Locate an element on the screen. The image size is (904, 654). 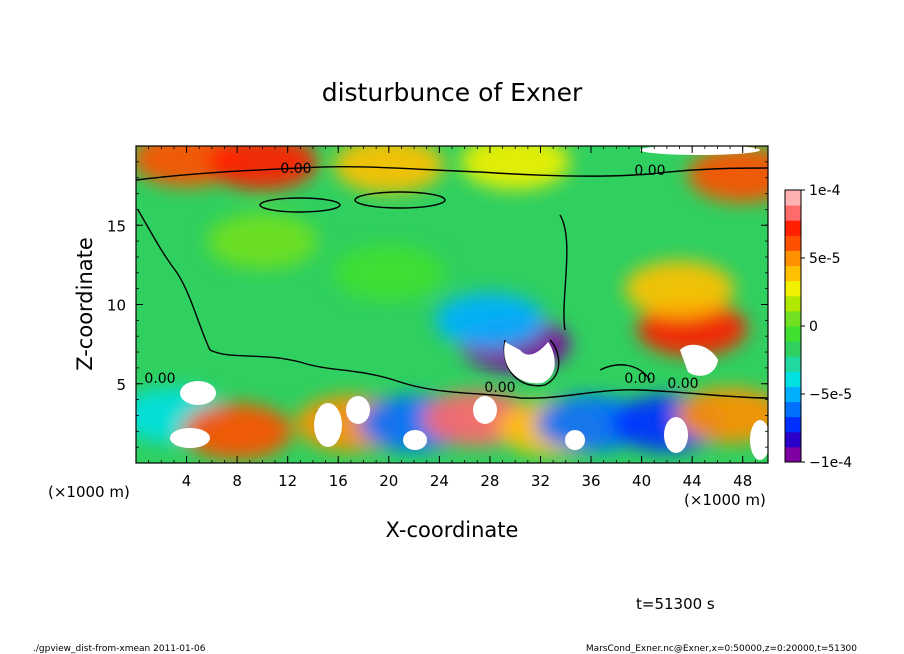
x-unit-left: (×1000 m) is located at coordinates (89, 492).